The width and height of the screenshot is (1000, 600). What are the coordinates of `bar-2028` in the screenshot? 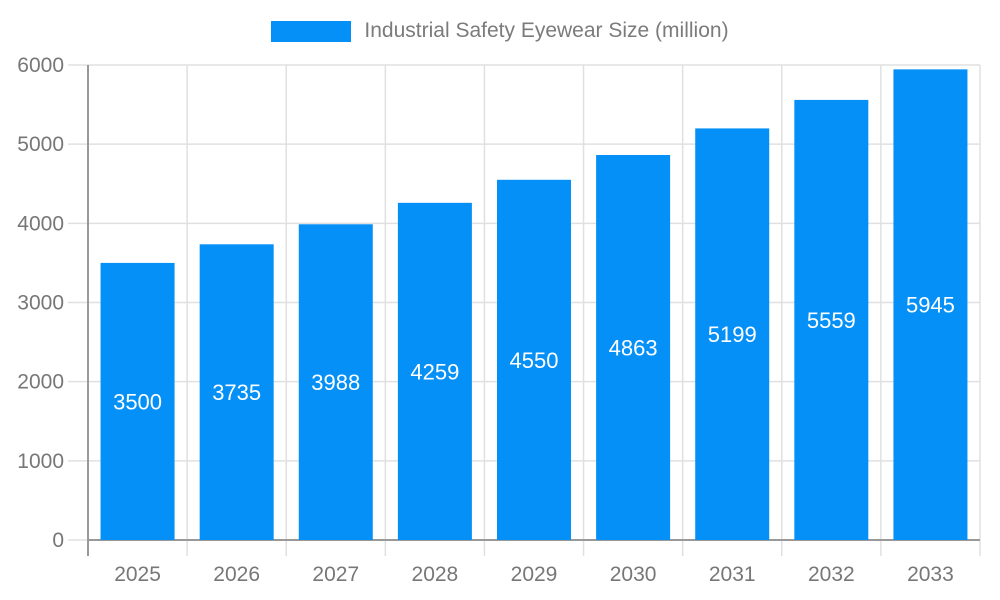 It's located at (434, 371).